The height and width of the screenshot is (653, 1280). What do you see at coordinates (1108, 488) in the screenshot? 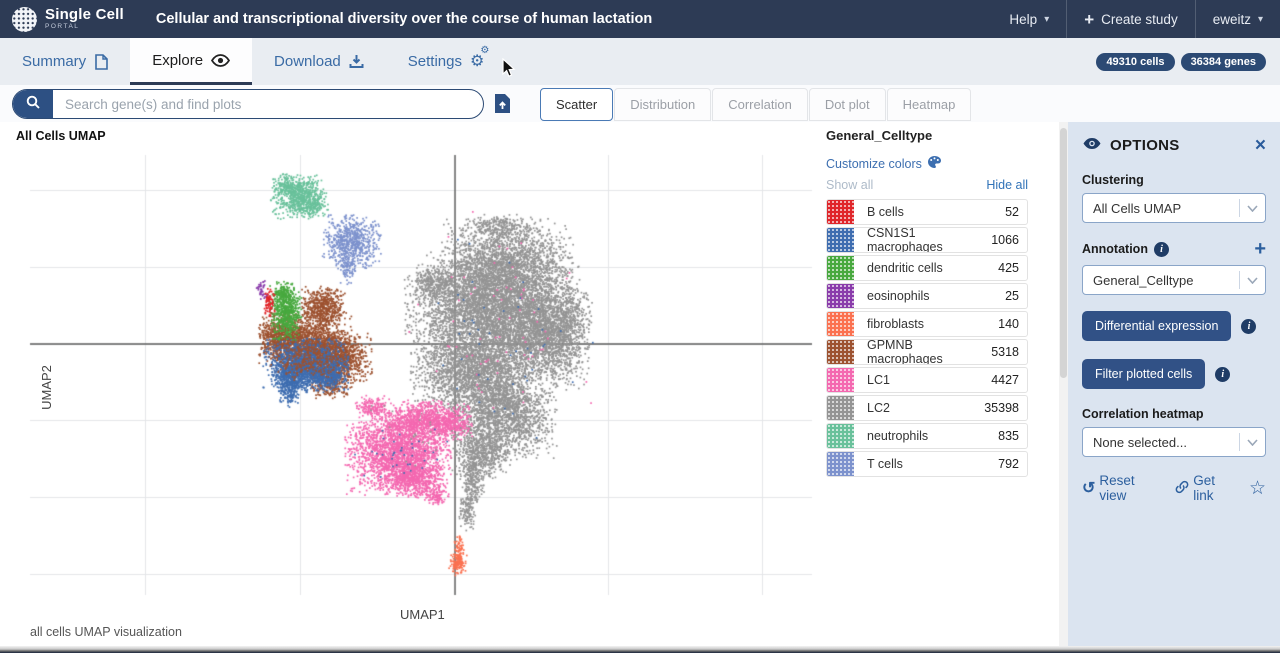
I see `reset-view-link: ↺ Reset view` at bounding box center [1108, 488].